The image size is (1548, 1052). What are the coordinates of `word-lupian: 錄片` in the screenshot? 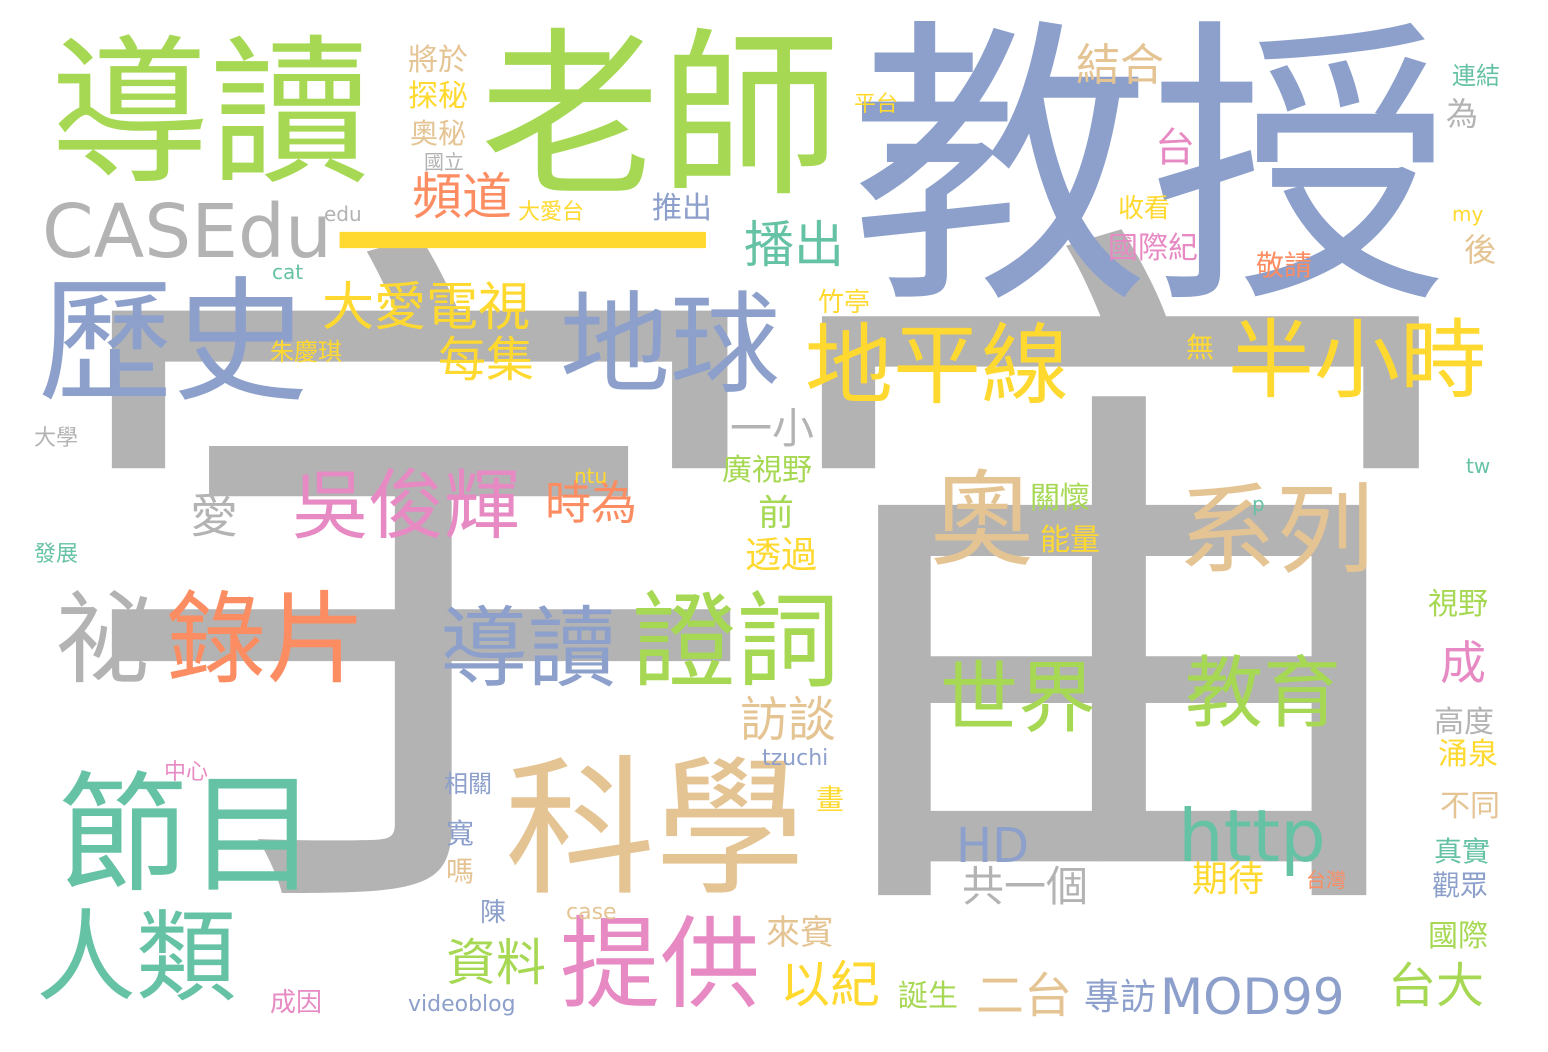 It's located at (266, 639).